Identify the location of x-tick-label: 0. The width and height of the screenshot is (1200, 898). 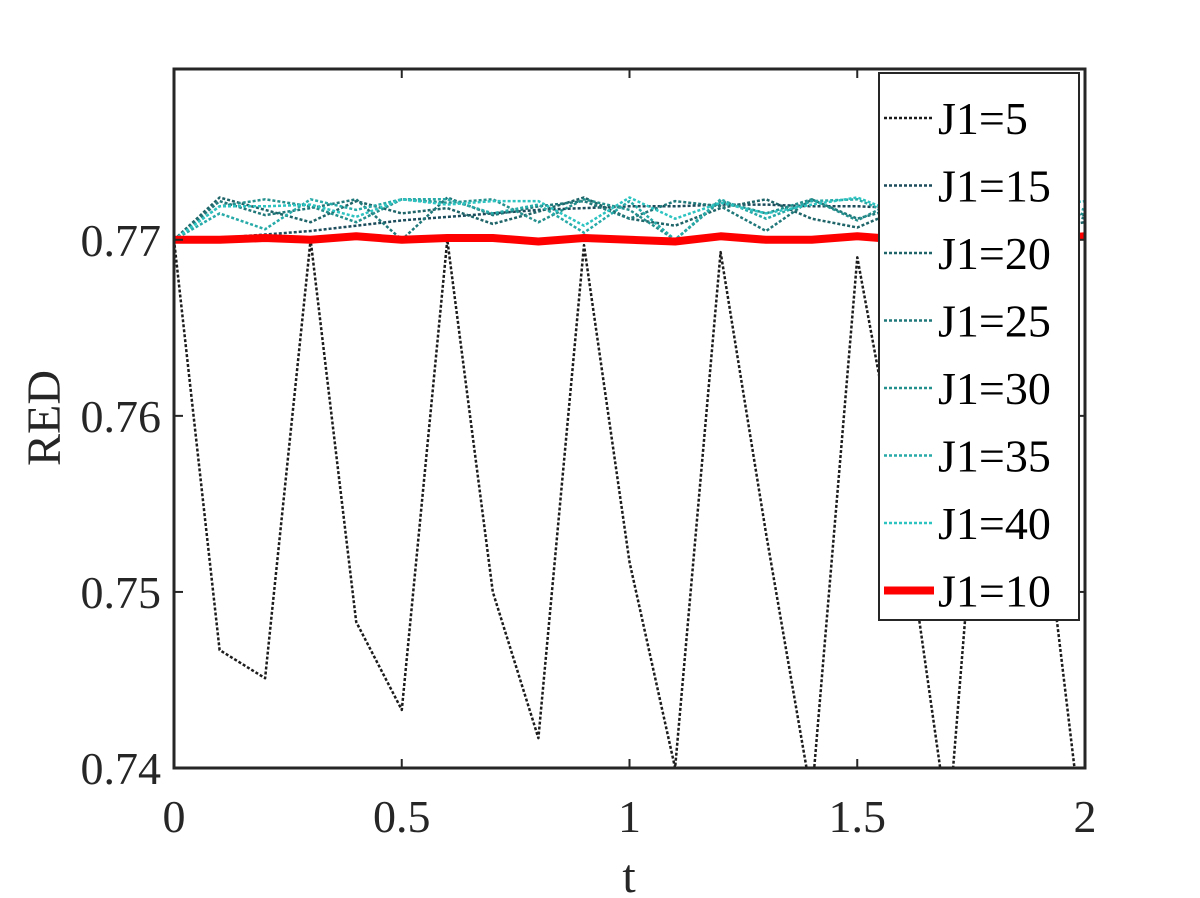
(174, 816).